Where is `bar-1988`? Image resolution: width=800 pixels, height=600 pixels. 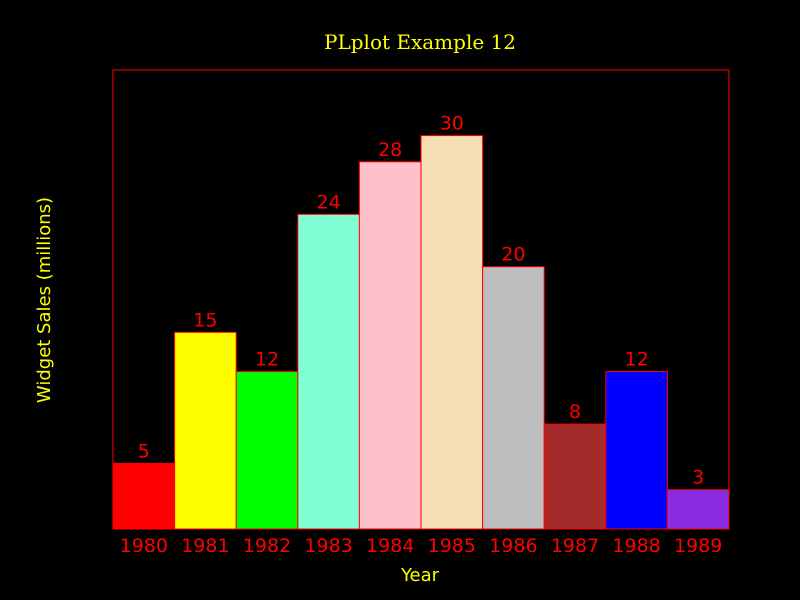
bar-1988 is located at coordinates (636, 450).